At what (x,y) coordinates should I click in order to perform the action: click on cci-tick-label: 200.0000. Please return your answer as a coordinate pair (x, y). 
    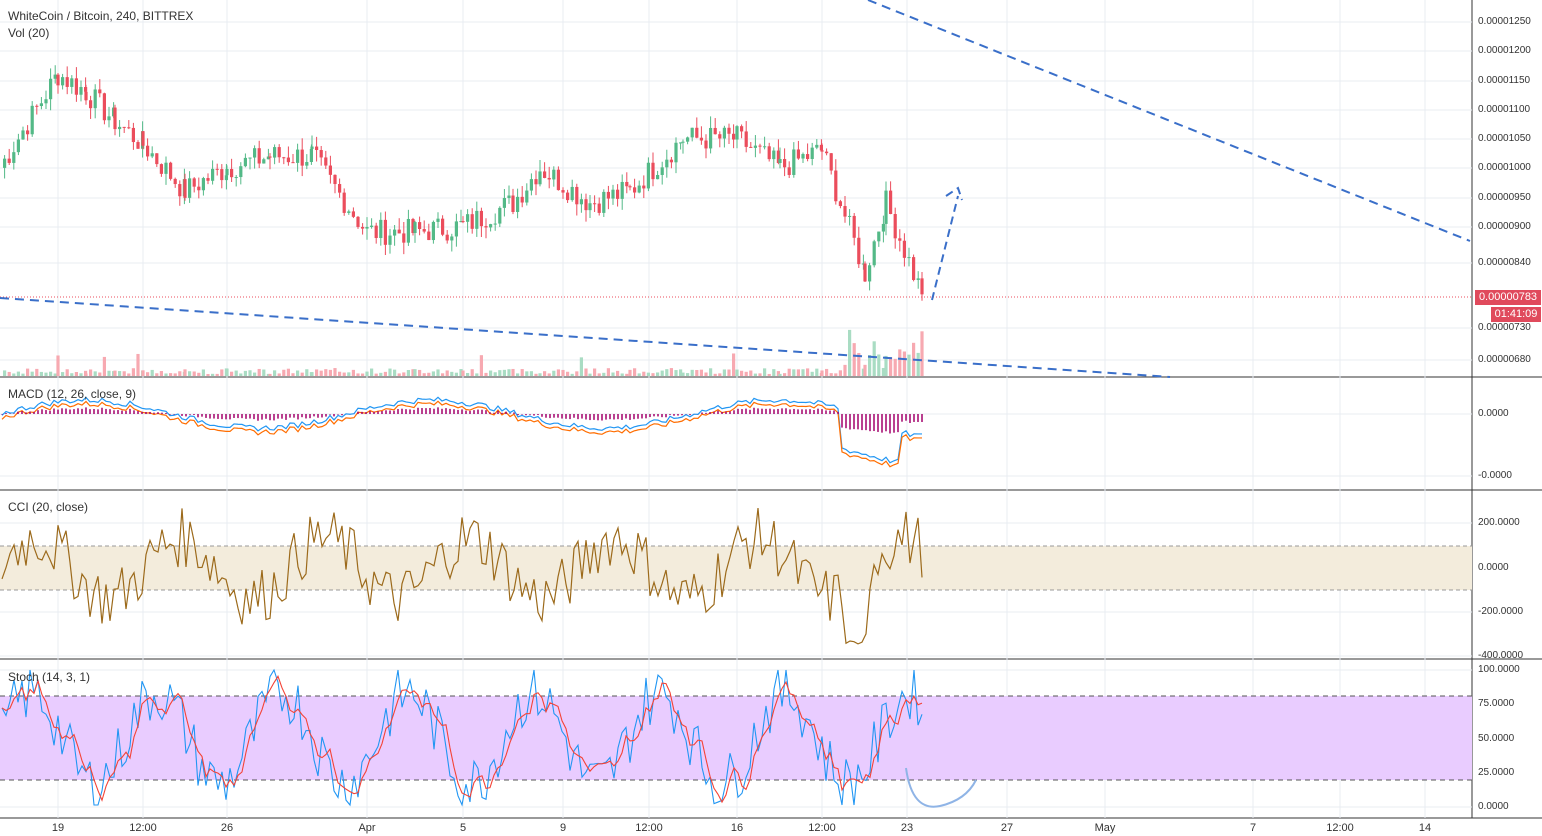
    Looking at the image, I should click on (1499, 522).